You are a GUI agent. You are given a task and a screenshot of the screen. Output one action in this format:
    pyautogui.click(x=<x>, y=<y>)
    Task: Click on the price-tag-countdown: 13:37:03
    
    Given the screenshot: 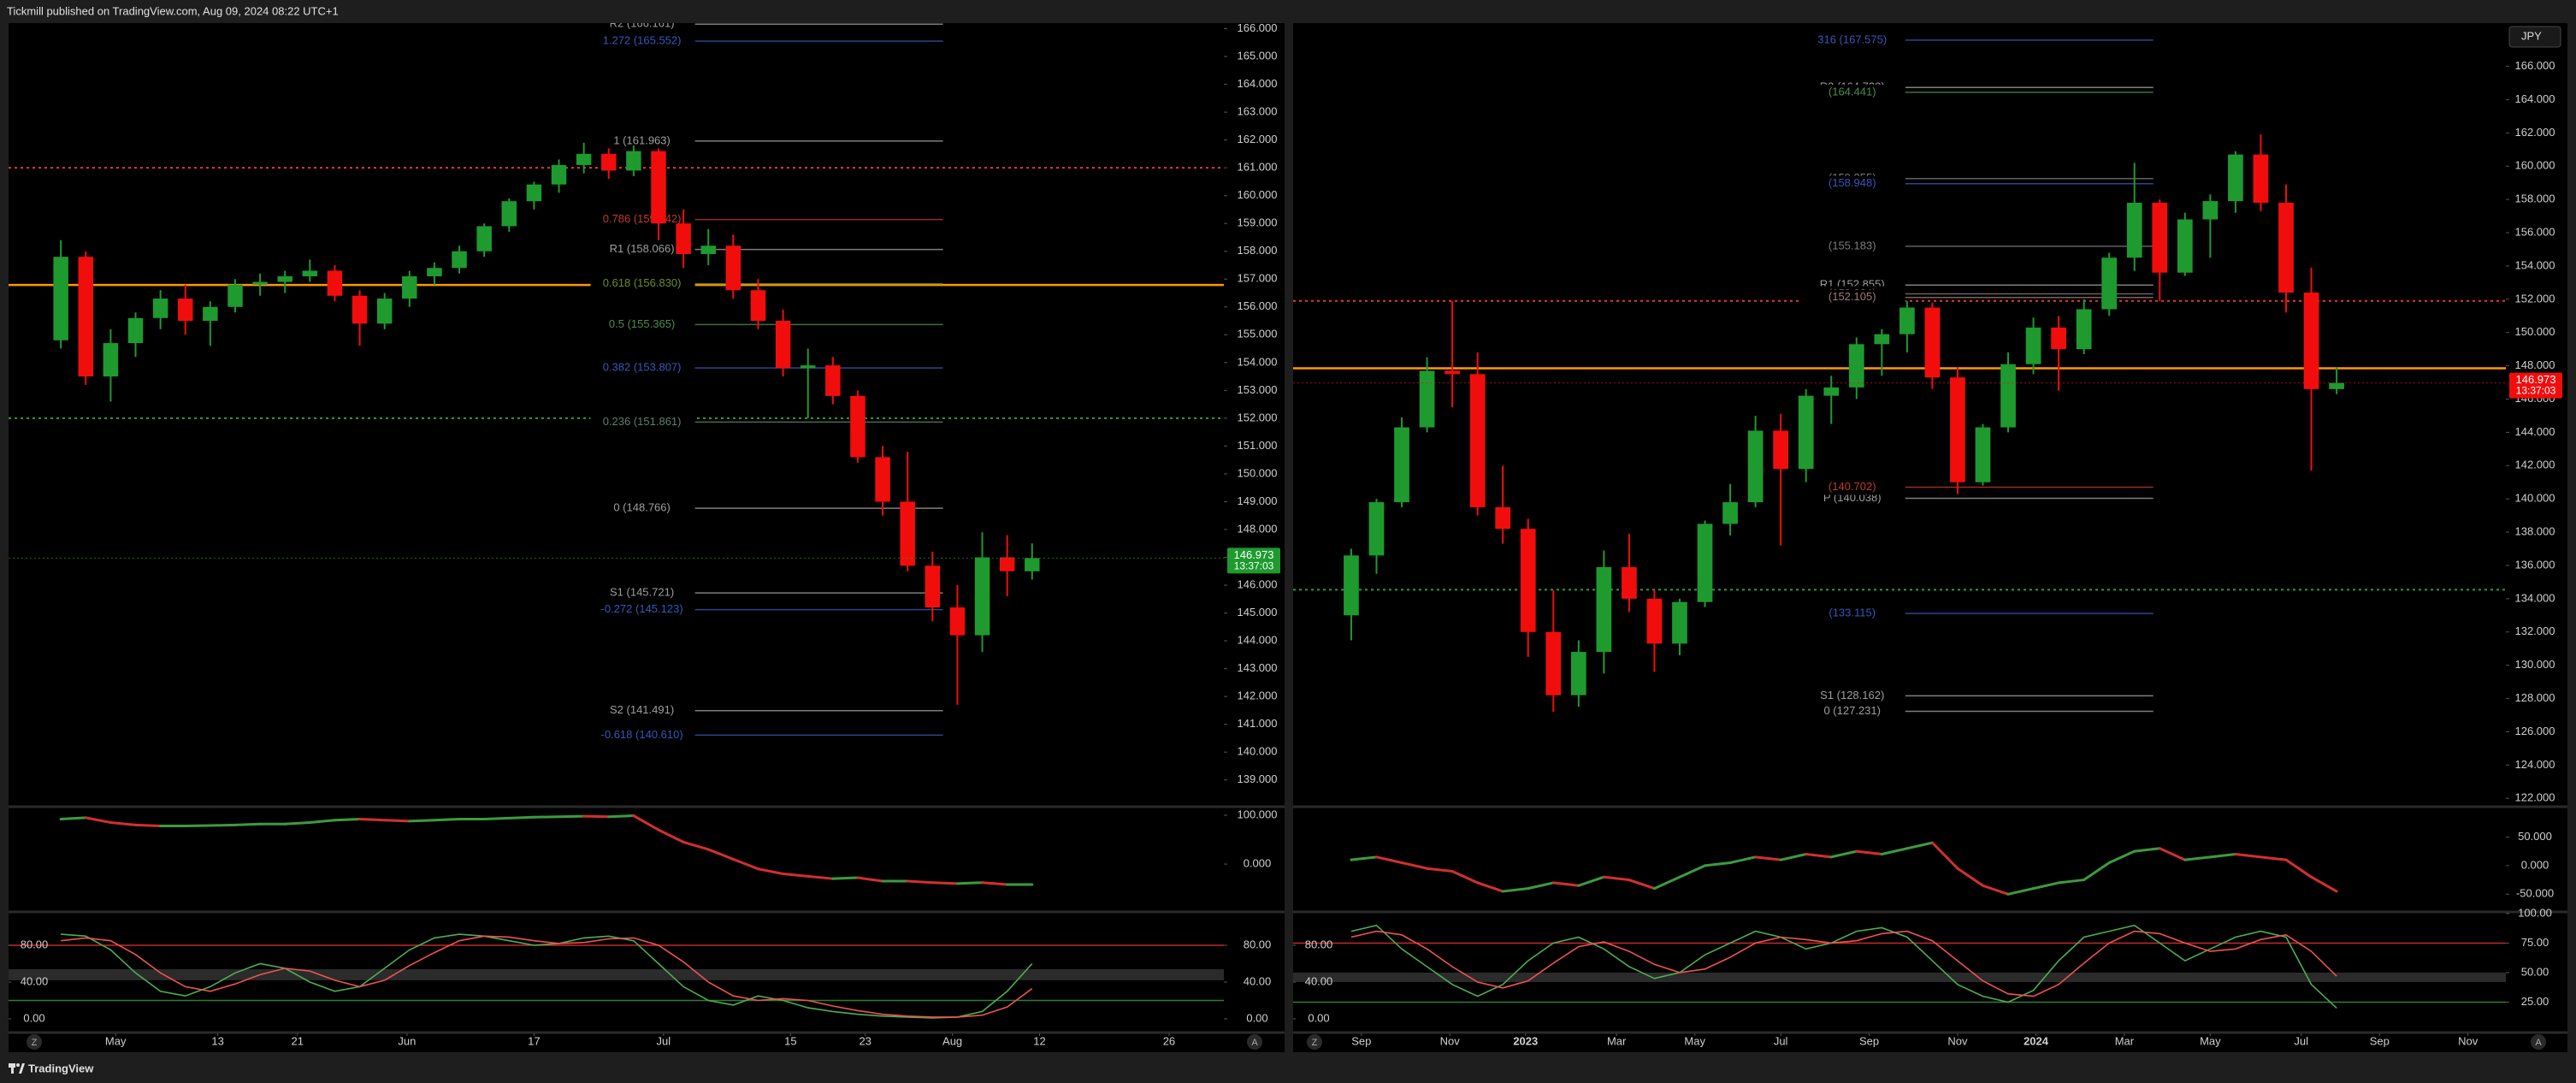 What is the action you would take?
    pyautogui.click(x=2536, y=391)
    